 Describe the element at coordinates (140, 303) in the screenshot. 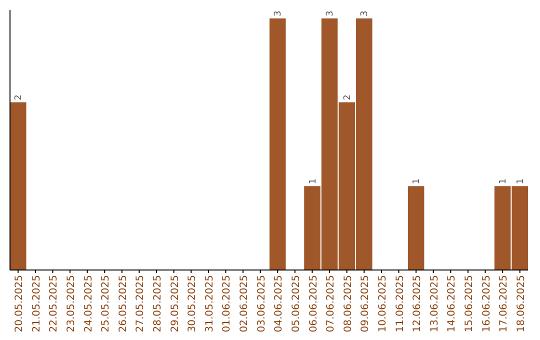

I see `x-tick-label: 27.05.2025` at that location.